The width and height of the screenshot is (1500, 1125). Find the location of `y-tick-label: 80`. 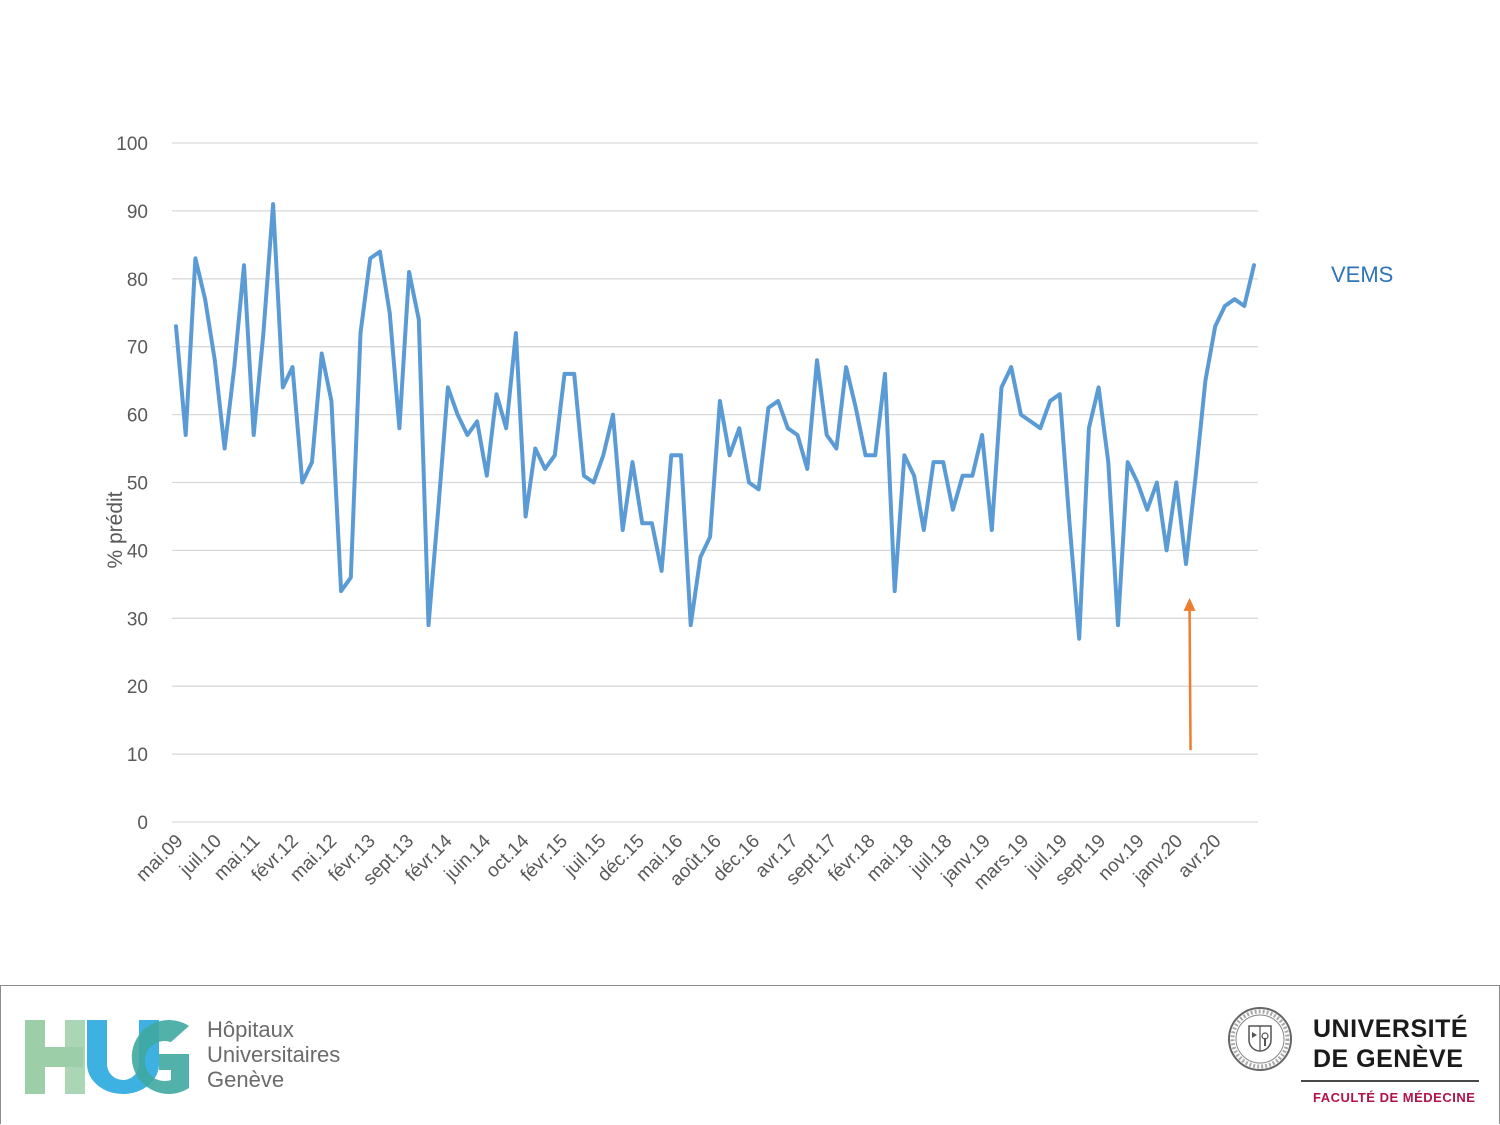

y-tick-label: 80 is located at coordinates (137, 280).